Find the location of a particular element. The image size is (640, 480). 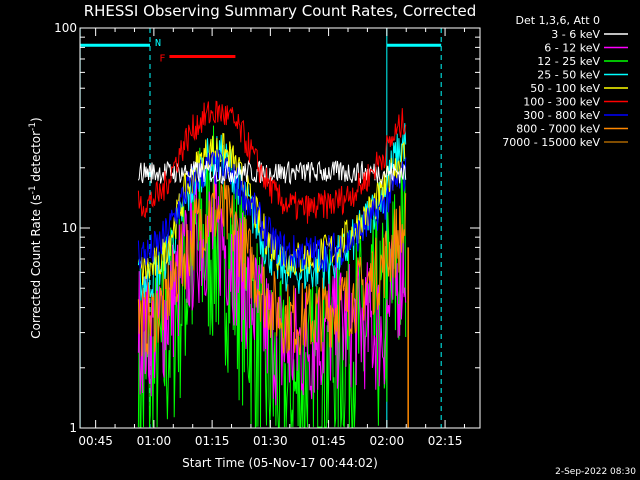

x-tick-label: 01:00 is located at coordinates (154, 441).